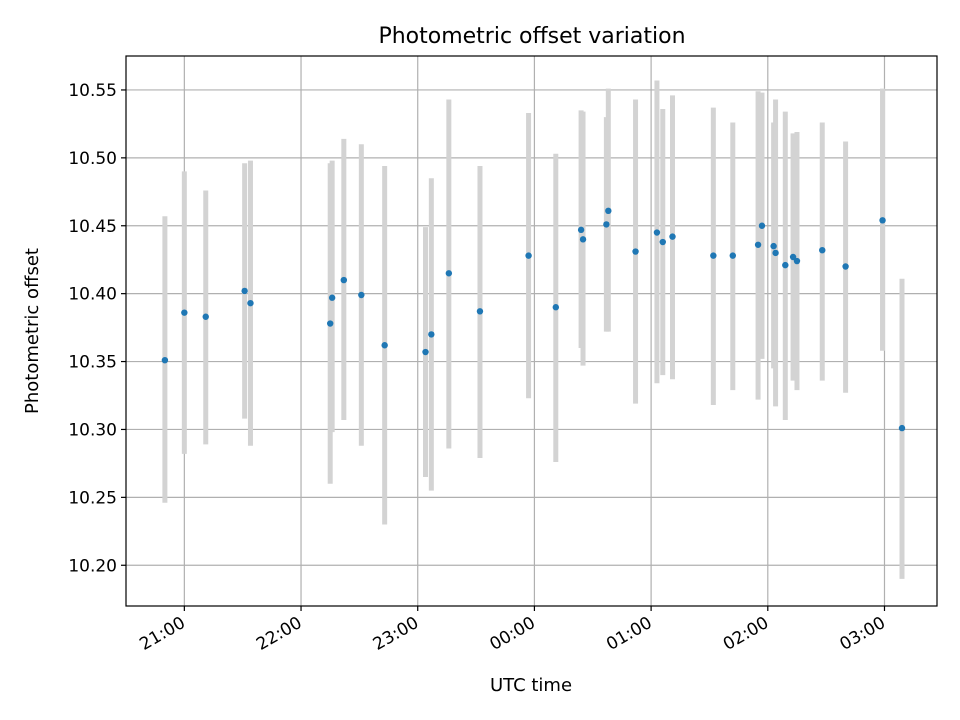 The image size is (960, 720). I want to click on chart-title: Photometric offset variation, so click(531, 36).